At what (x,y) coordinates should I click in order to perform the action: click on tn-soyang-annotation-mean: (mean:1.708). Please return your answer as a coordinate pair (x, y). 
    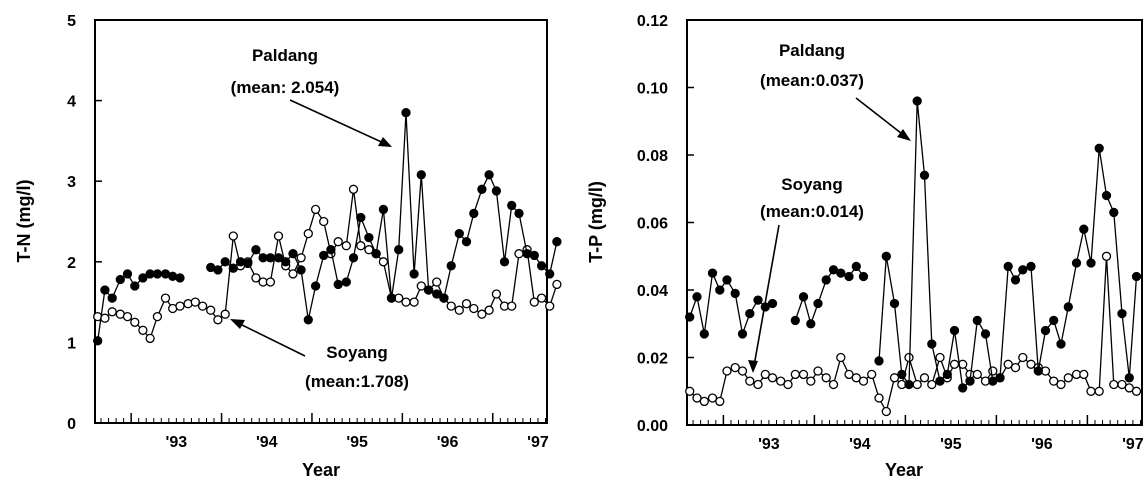
    Looking at the image, I should click on (357, 381).